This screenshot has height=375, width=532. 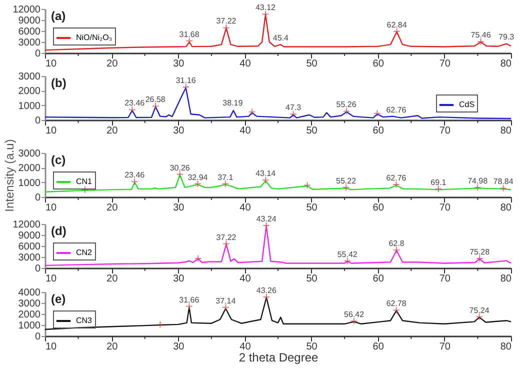 I want to click on chart-title: (a), so click(x=58, y=16).